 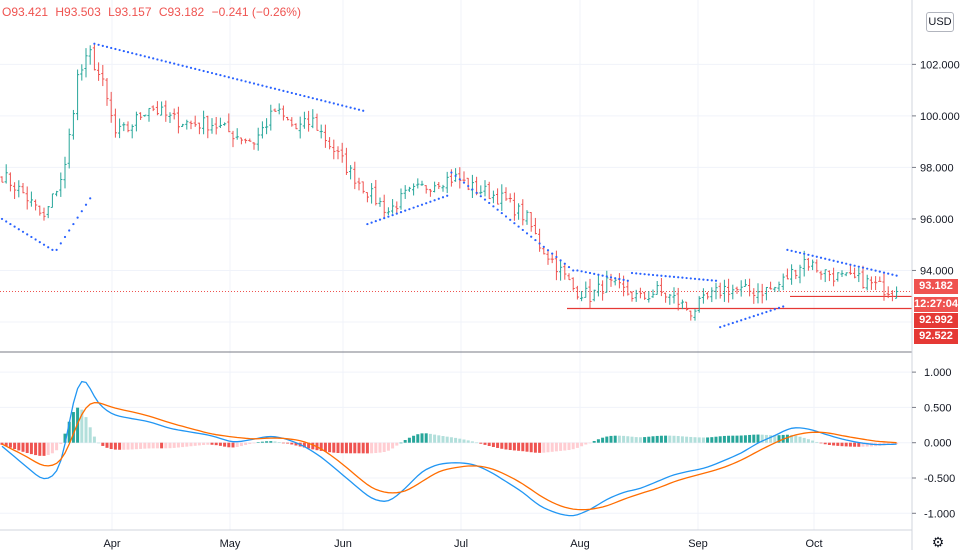 What do you see at coordinates (936, 320) in the screenshot?
I see `level1-tag: 92.992` at bounding box center [936, 320].